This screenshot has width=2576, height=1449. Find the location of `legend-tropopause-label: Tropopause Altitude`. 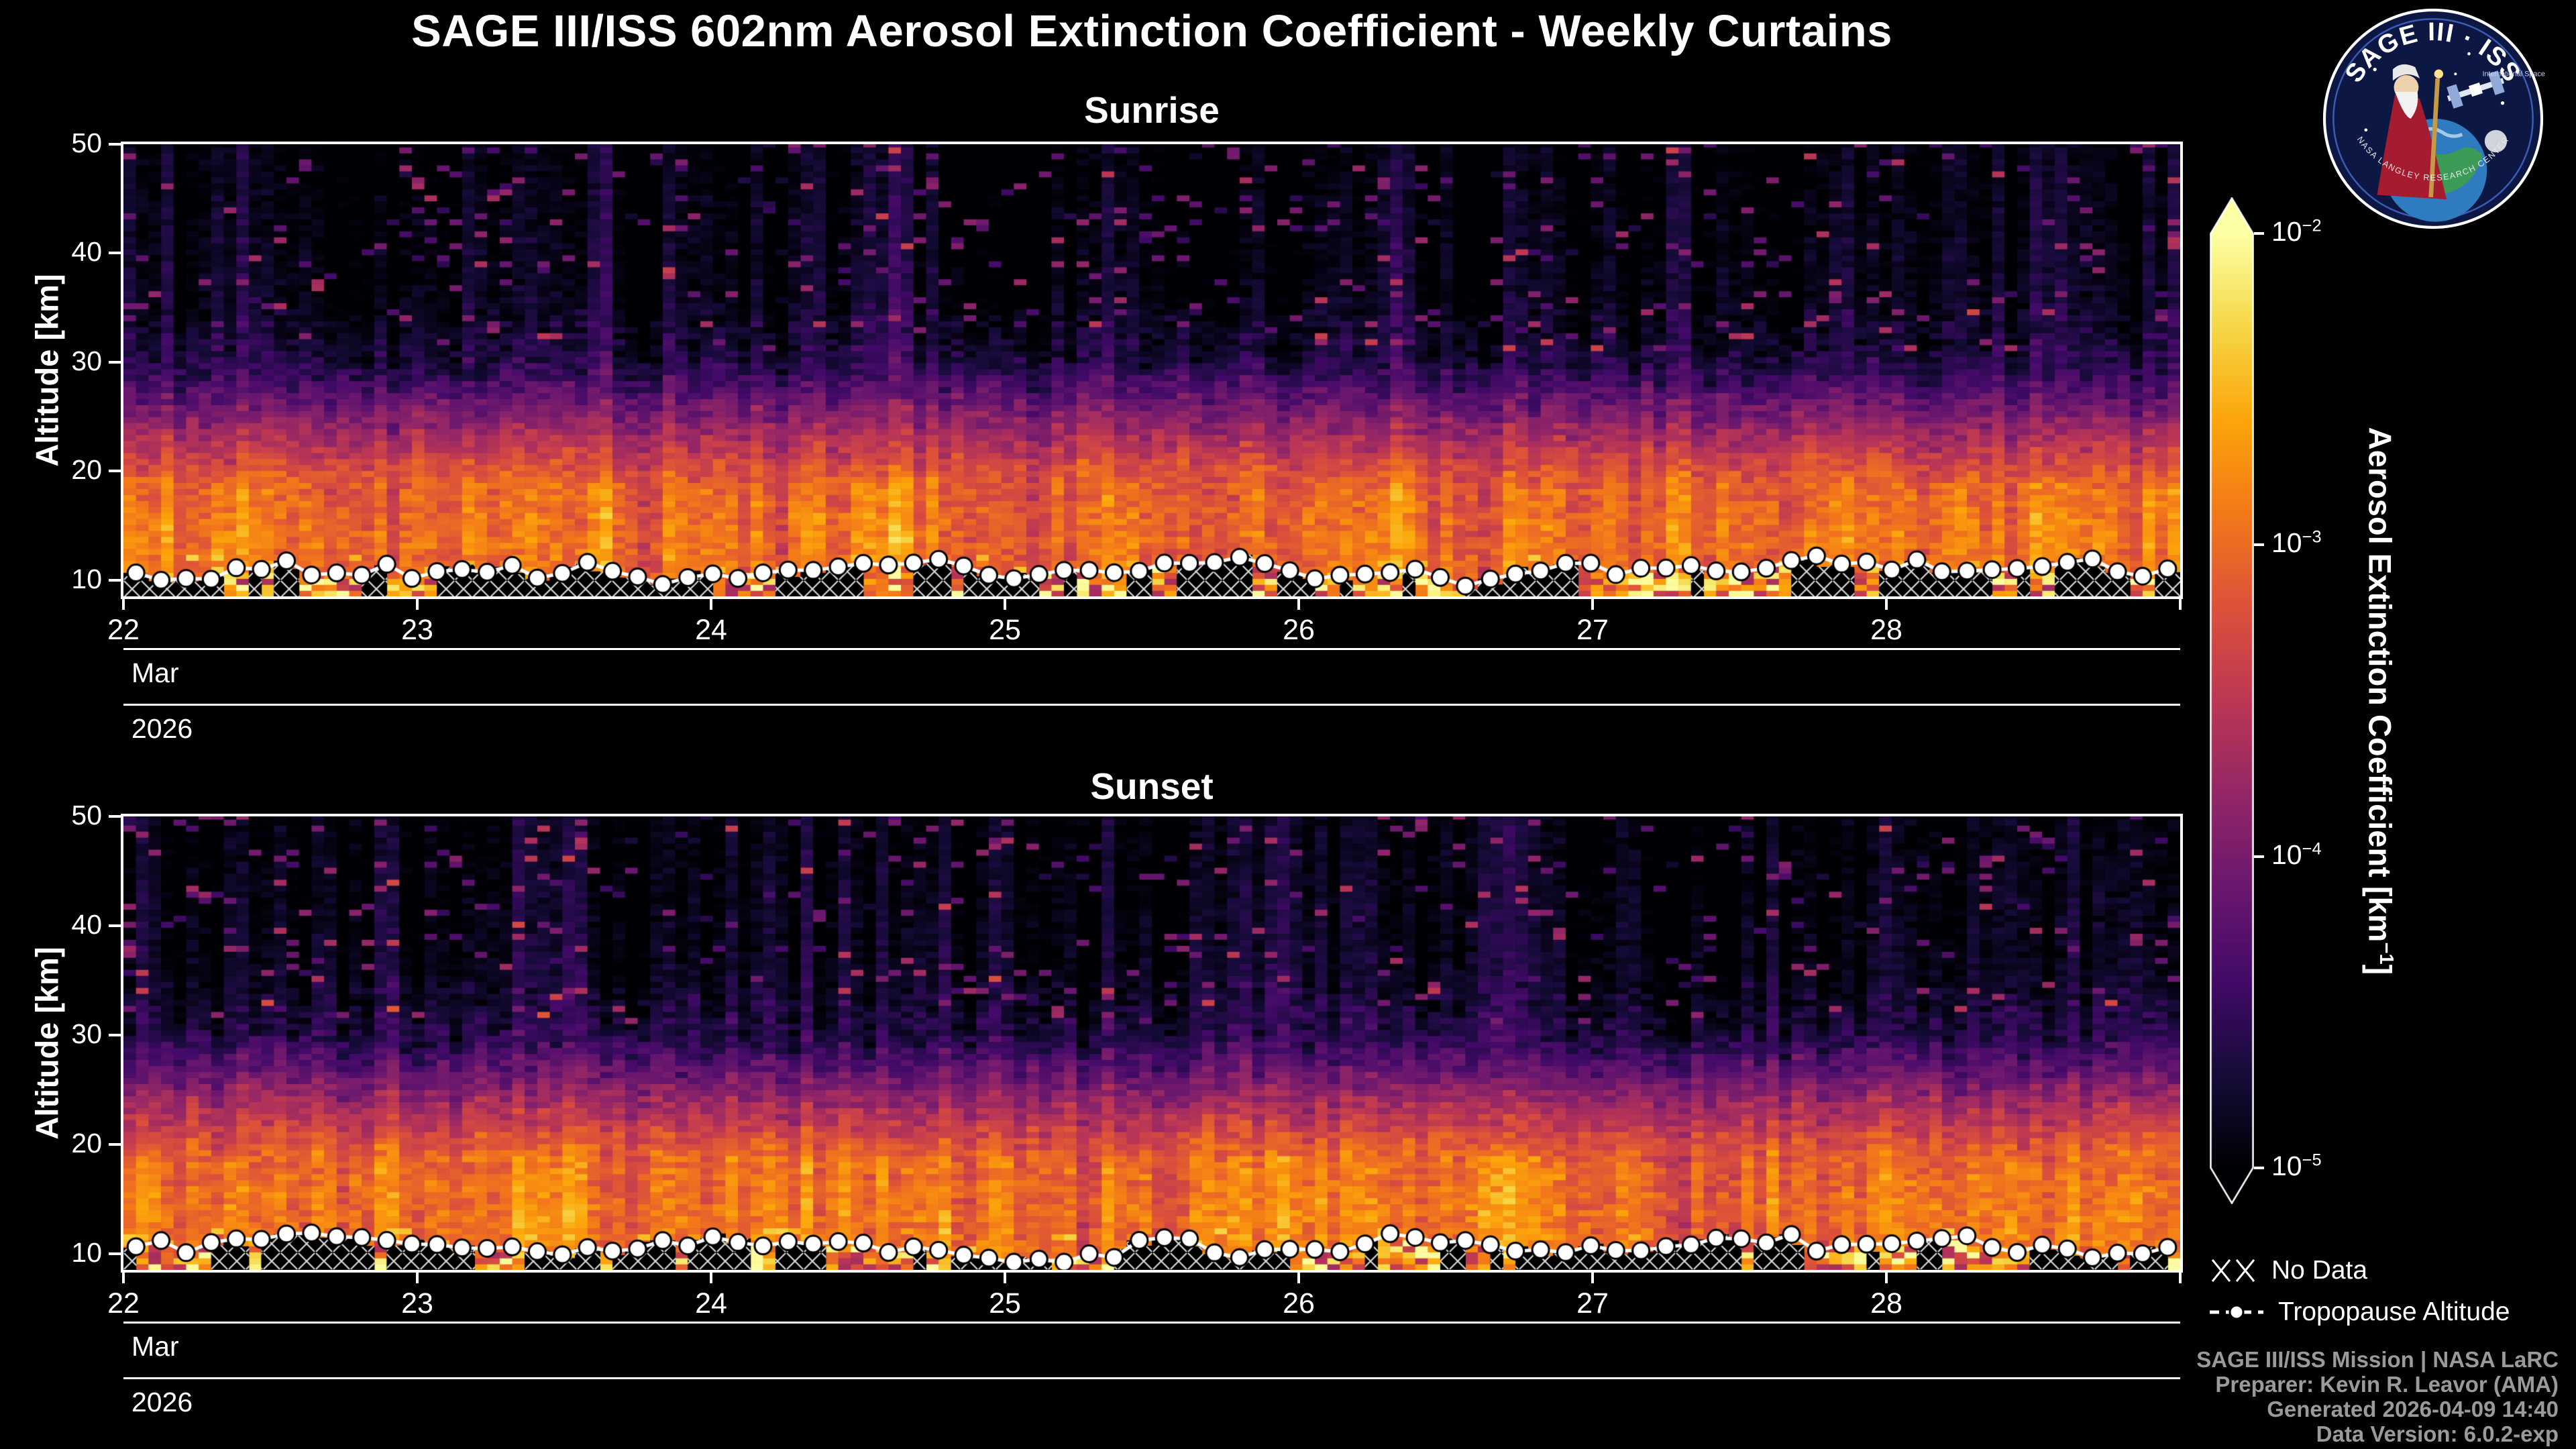

legend-tropopause-label: Tropopause Altitude is located at coordinates (2394, 1311).